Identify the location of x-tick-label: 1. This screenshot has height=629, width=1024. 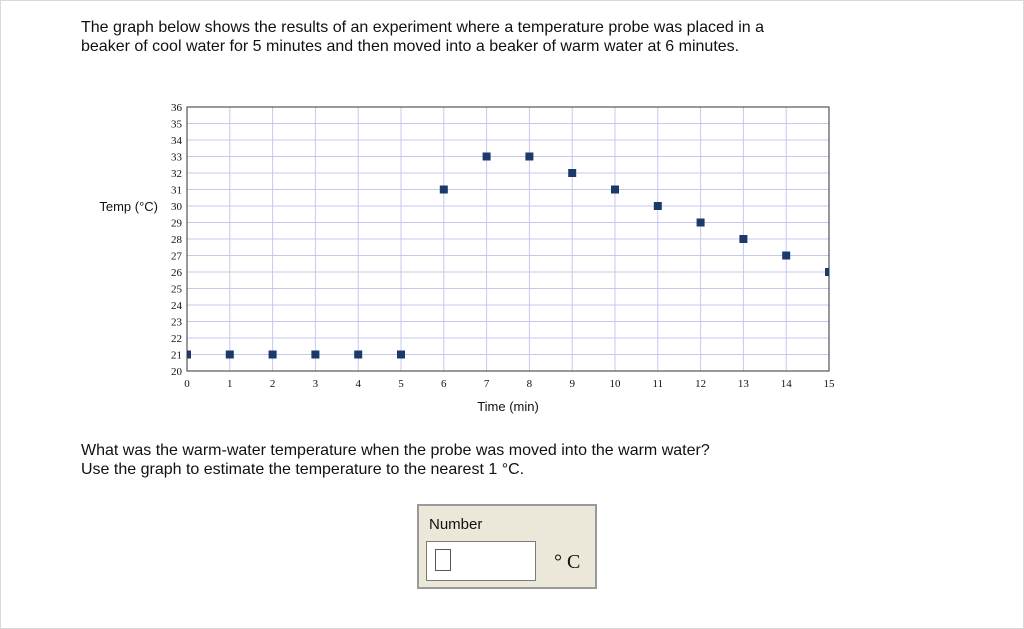
(230, 384).